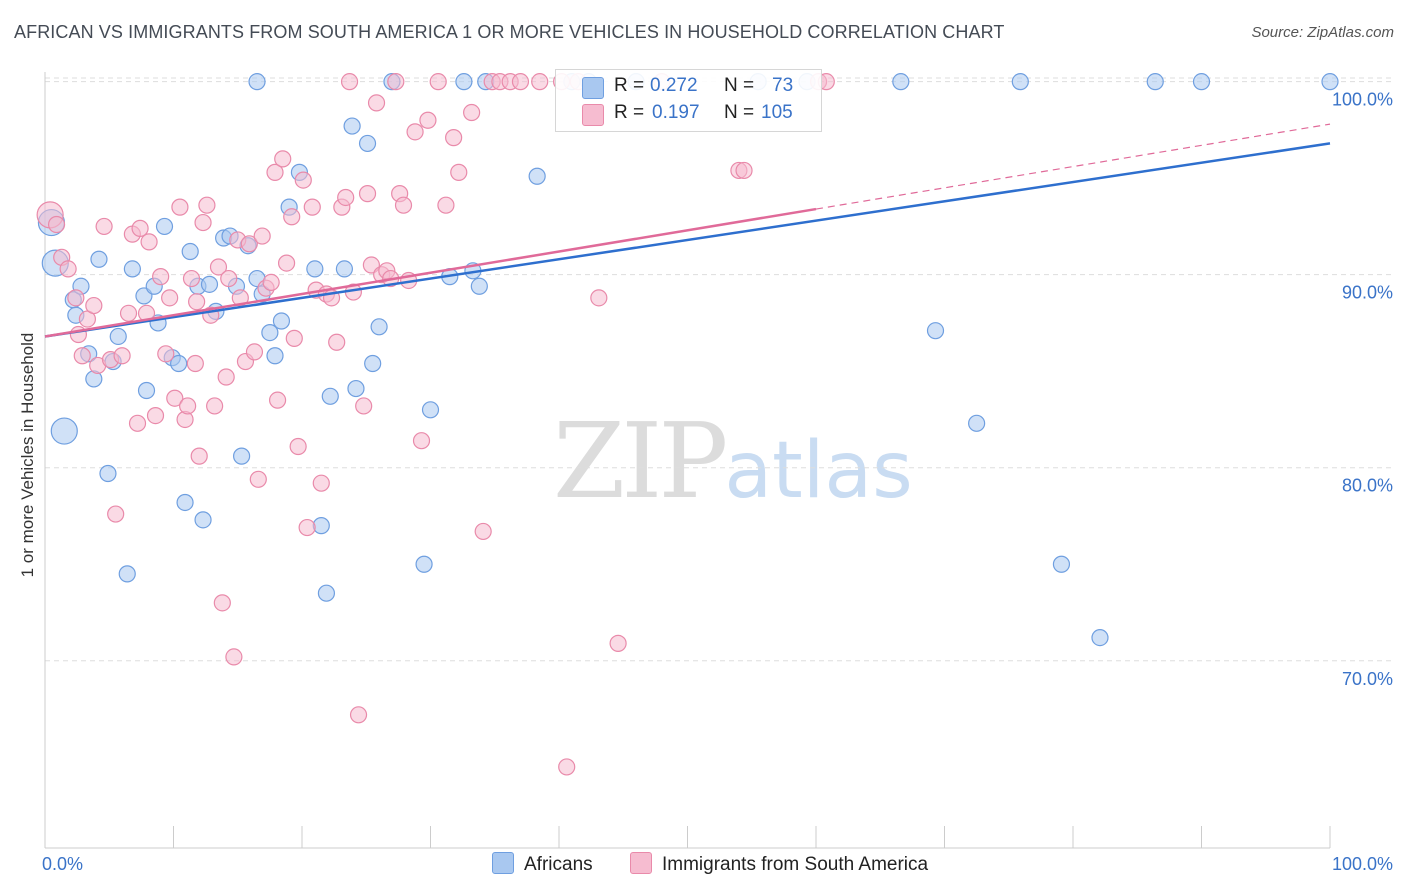 The width and height of the screenshot is (1406, 892). I want to click on y-tick-label-80: 80.0%, so click(1367, 486).